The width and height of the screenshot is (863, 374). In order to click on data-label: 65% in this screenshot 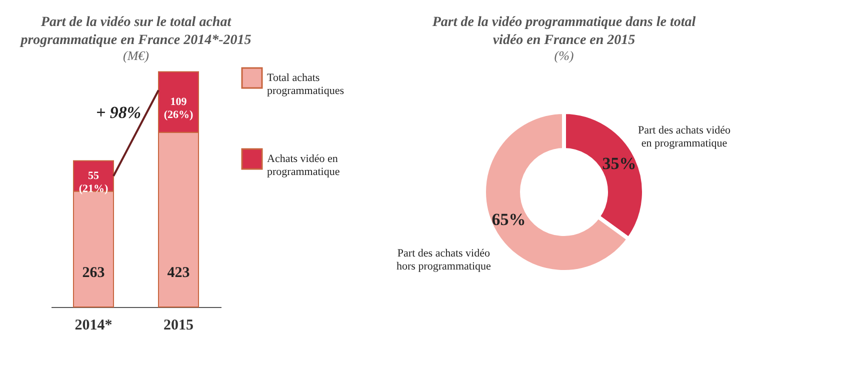, I will do `click(509, 220)`.